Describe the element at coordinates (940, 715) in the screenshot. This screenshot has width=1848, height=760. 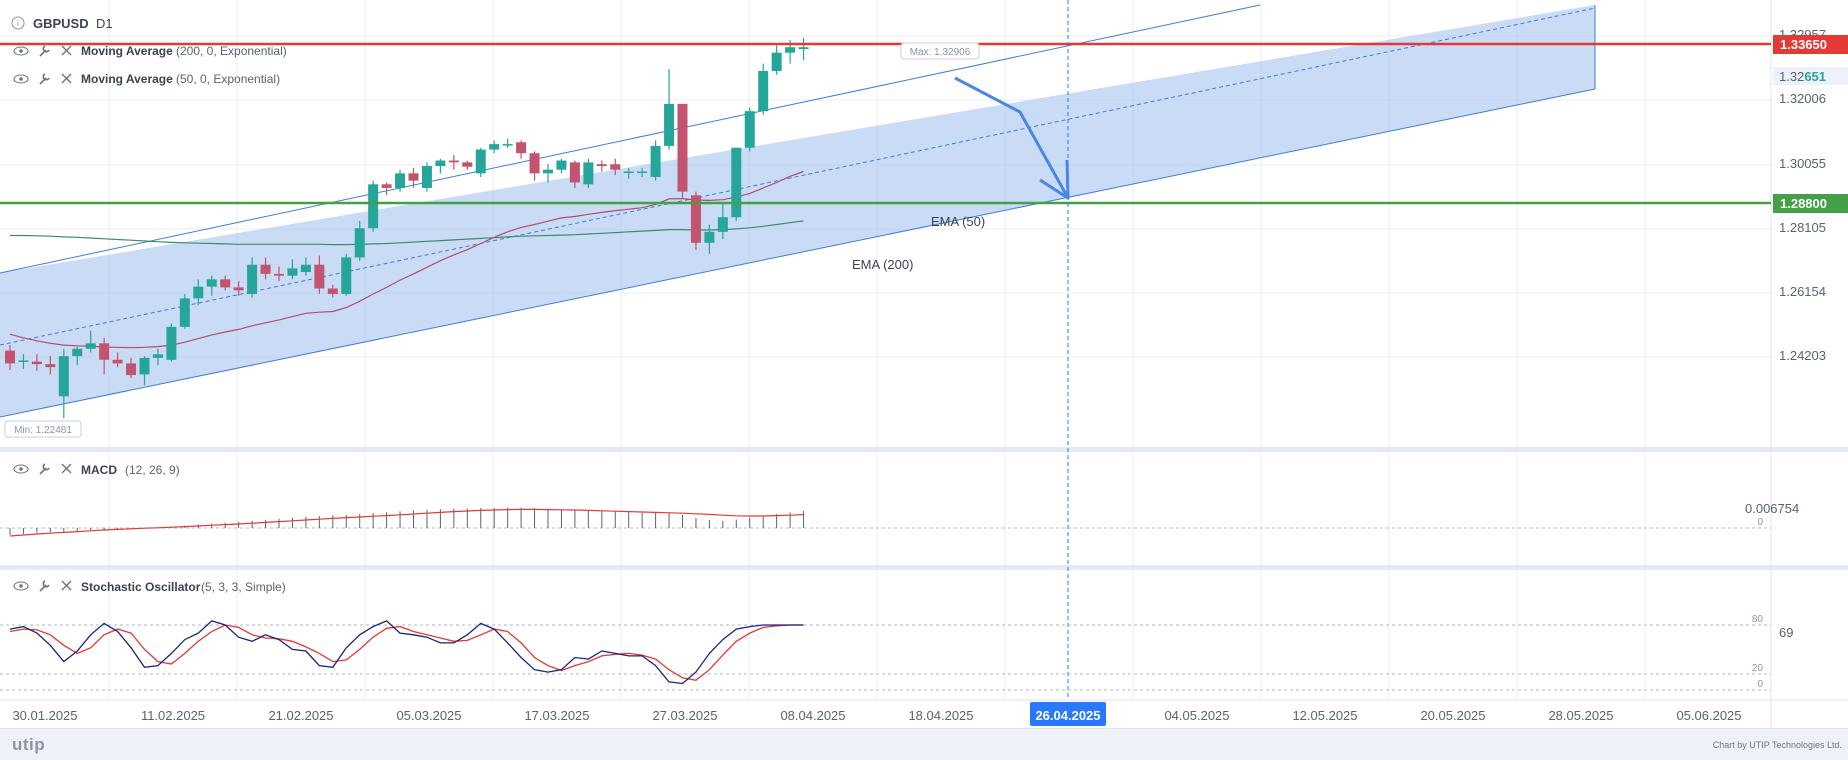
I see `date-tick: 18.04.2025` at that location.